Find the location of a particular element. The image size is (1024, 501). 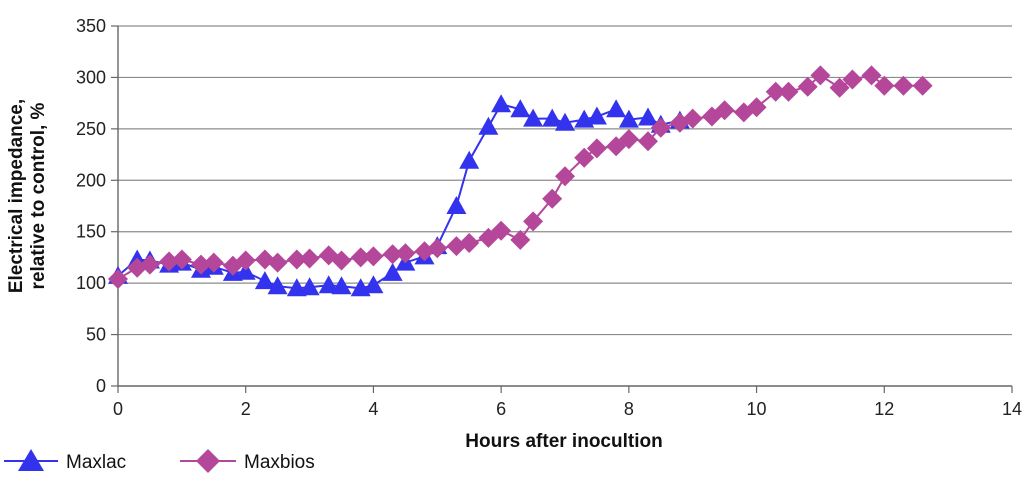

legend-item-maxbios: Maxbios is located at coordinates (247, 461).